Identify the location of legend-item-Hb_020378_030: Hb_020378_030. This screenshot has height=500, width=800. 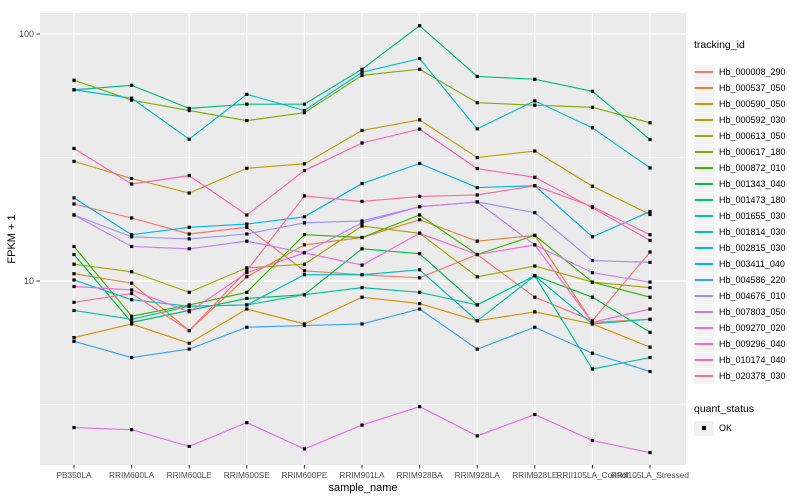
(746, 376).